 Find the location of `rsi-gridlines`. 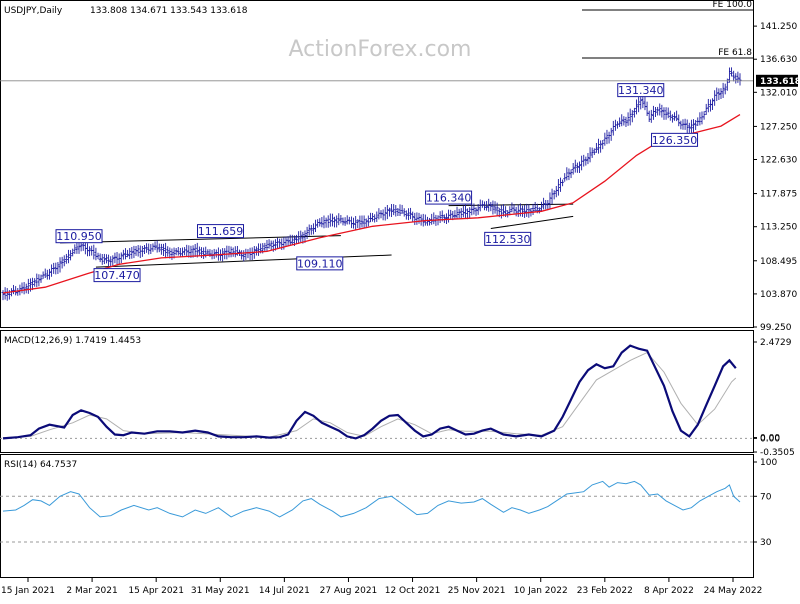

rsi-gridlines is located at coordinates (376, 519).